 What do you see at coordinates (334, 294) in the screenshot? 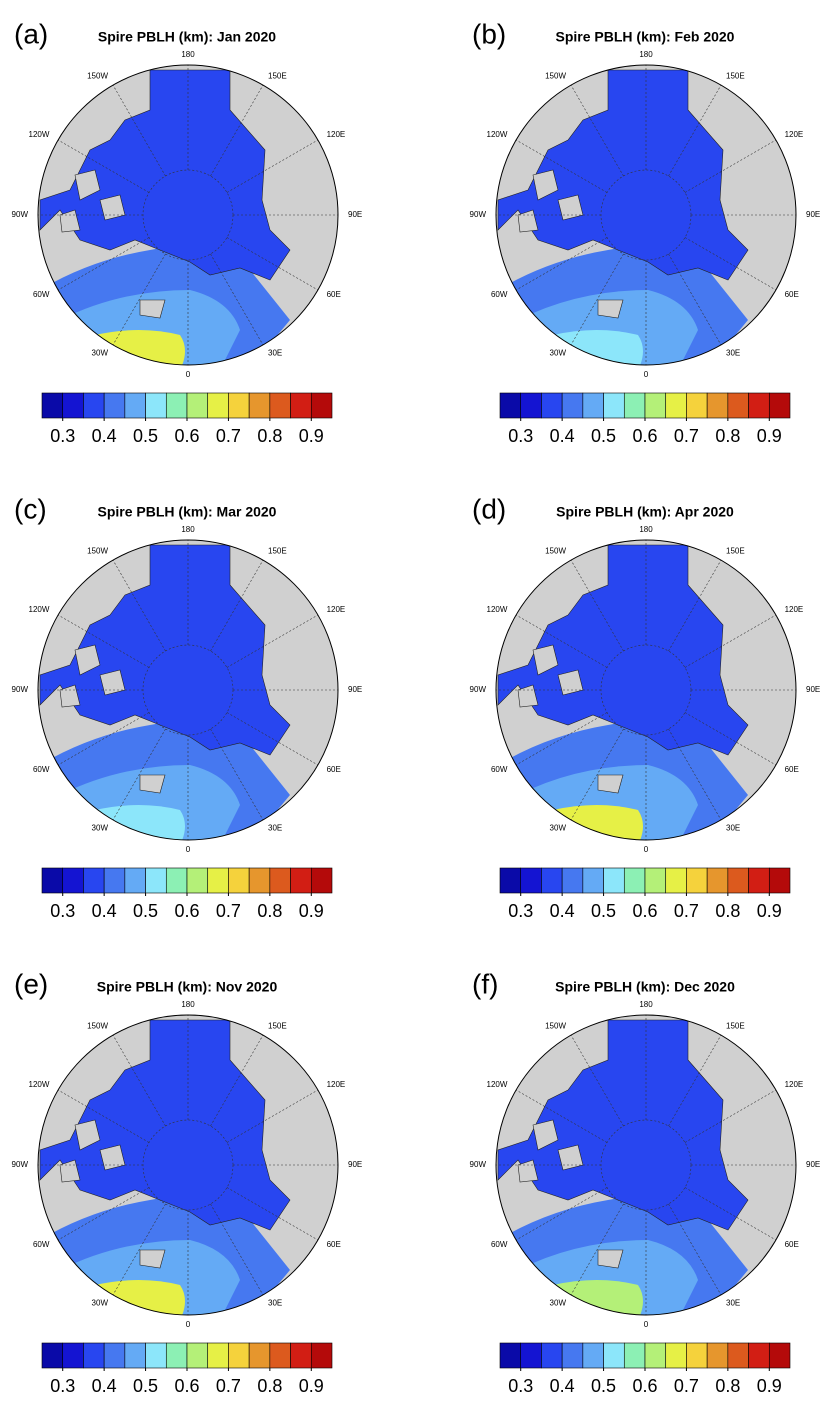
I see `longitude-label: 60E` at bounding box center [334, 294].